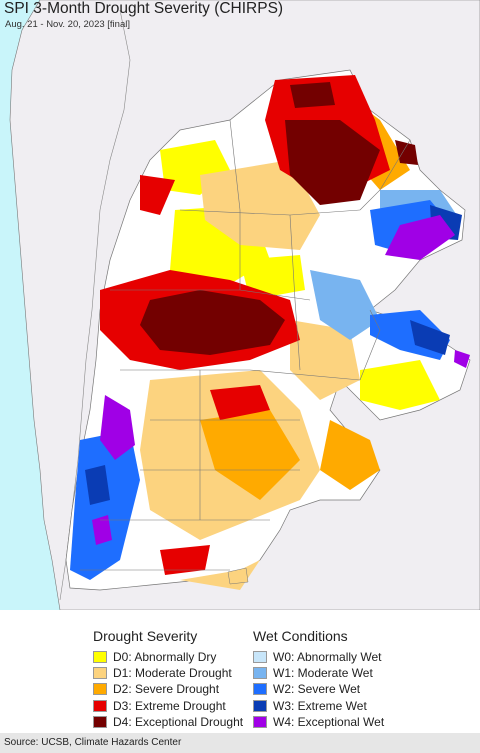 The height and width of the screenshot is (753, 480). Describe the element at coordinates (145, 636) in the screenshot. I see `legend-drought-title: Drought Severity` at that location.